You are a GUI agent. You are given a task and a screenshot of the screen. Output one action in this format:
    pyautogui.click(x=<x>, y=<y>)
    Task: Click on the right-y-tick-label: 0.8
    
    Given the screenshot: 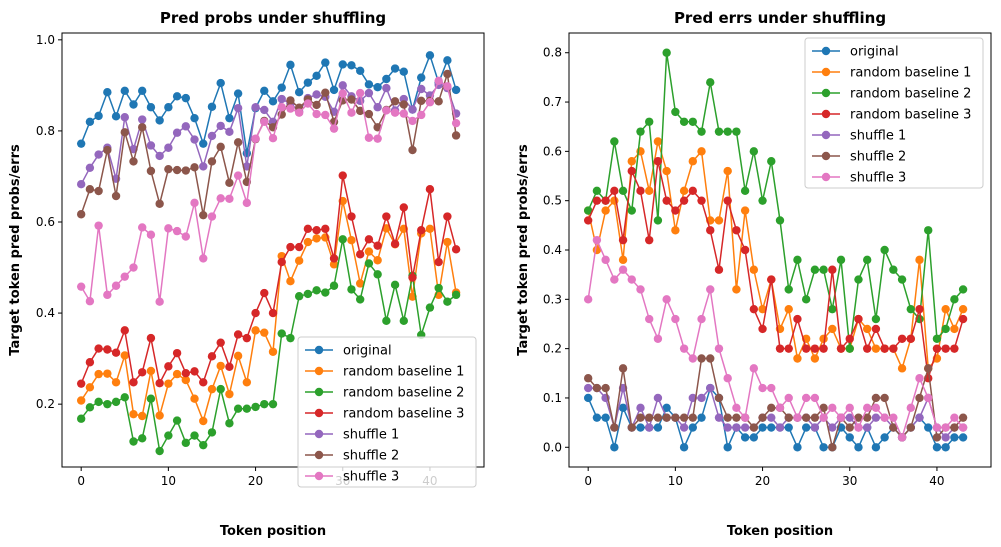 What is the action you would take?
    pyautogui.click(x=552, y=53)
    